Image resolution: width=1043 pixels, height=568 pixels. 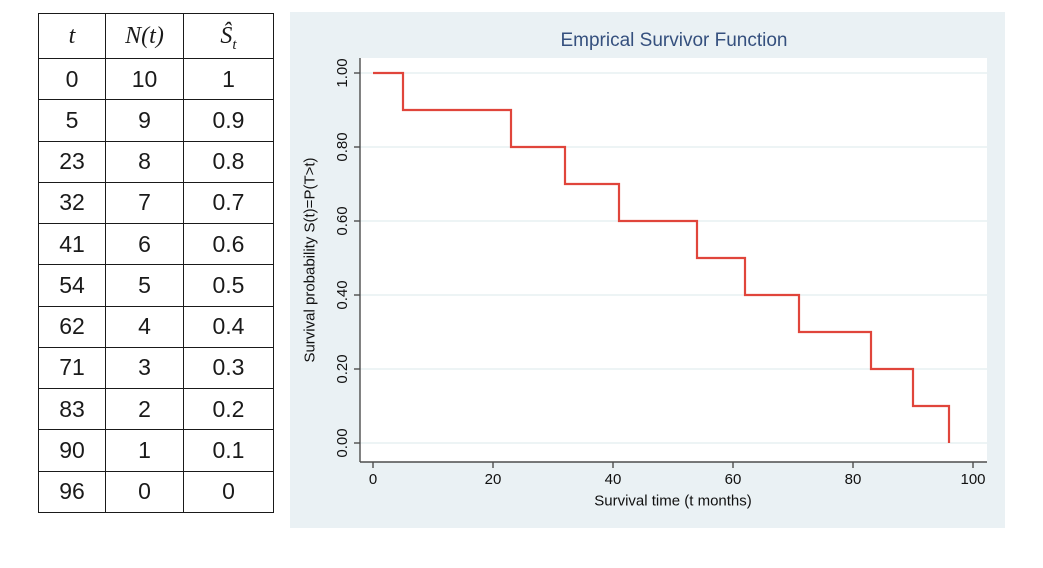 I want to click on table-row: 54 5 0.5, so click(x=156, y=285).